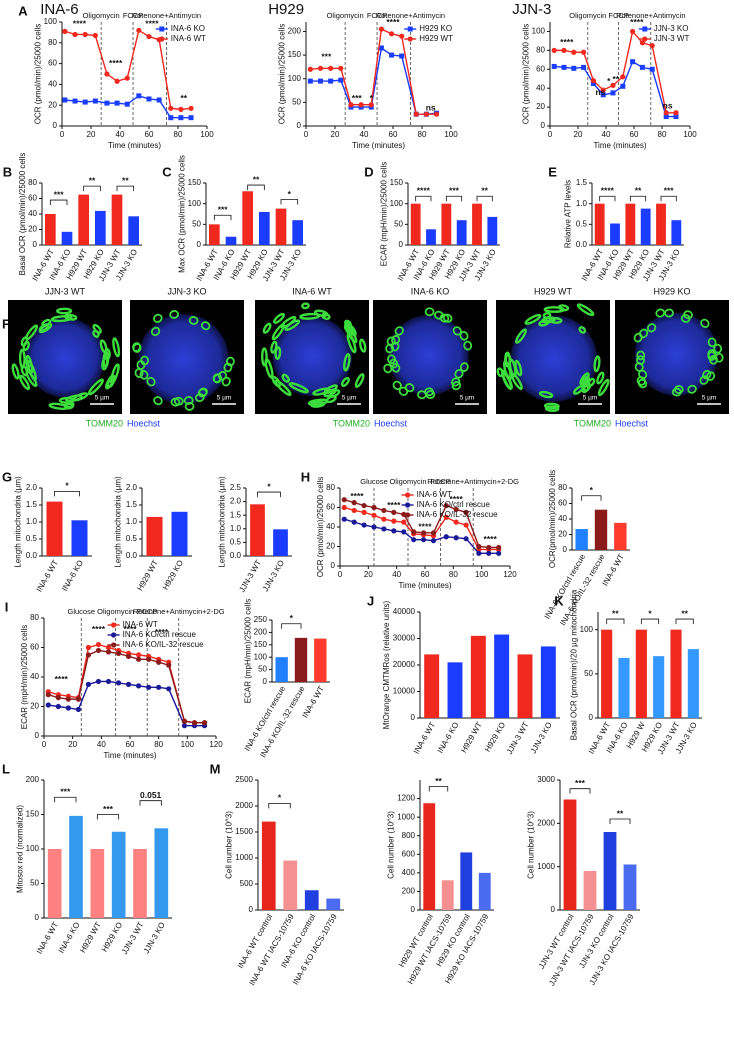 Image resolution: width=734 pixels, height=1041 pixels. Describe the element at coordinates (404, 611) in the screenshot. I see `y-tick-label: 40000` at that location.